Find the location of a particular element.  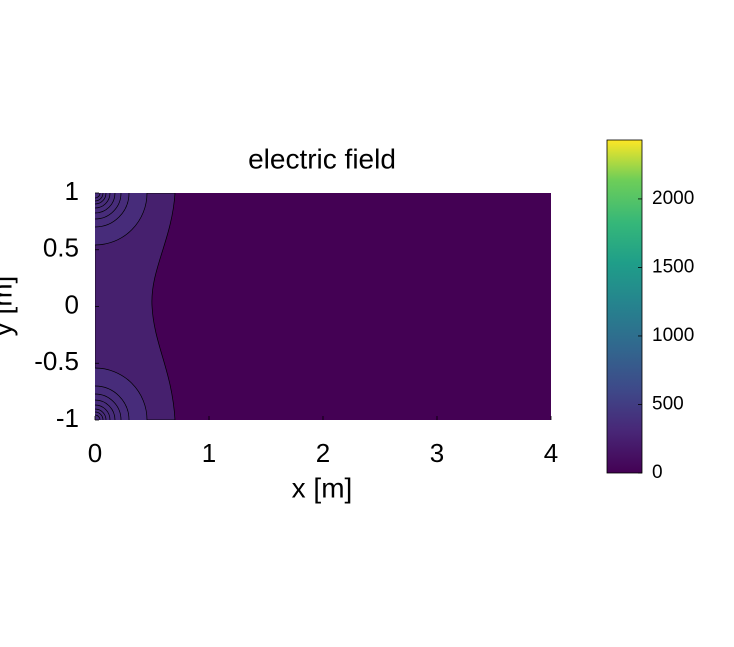

x-tick-label: 0 is located at coordinates (95, 453).